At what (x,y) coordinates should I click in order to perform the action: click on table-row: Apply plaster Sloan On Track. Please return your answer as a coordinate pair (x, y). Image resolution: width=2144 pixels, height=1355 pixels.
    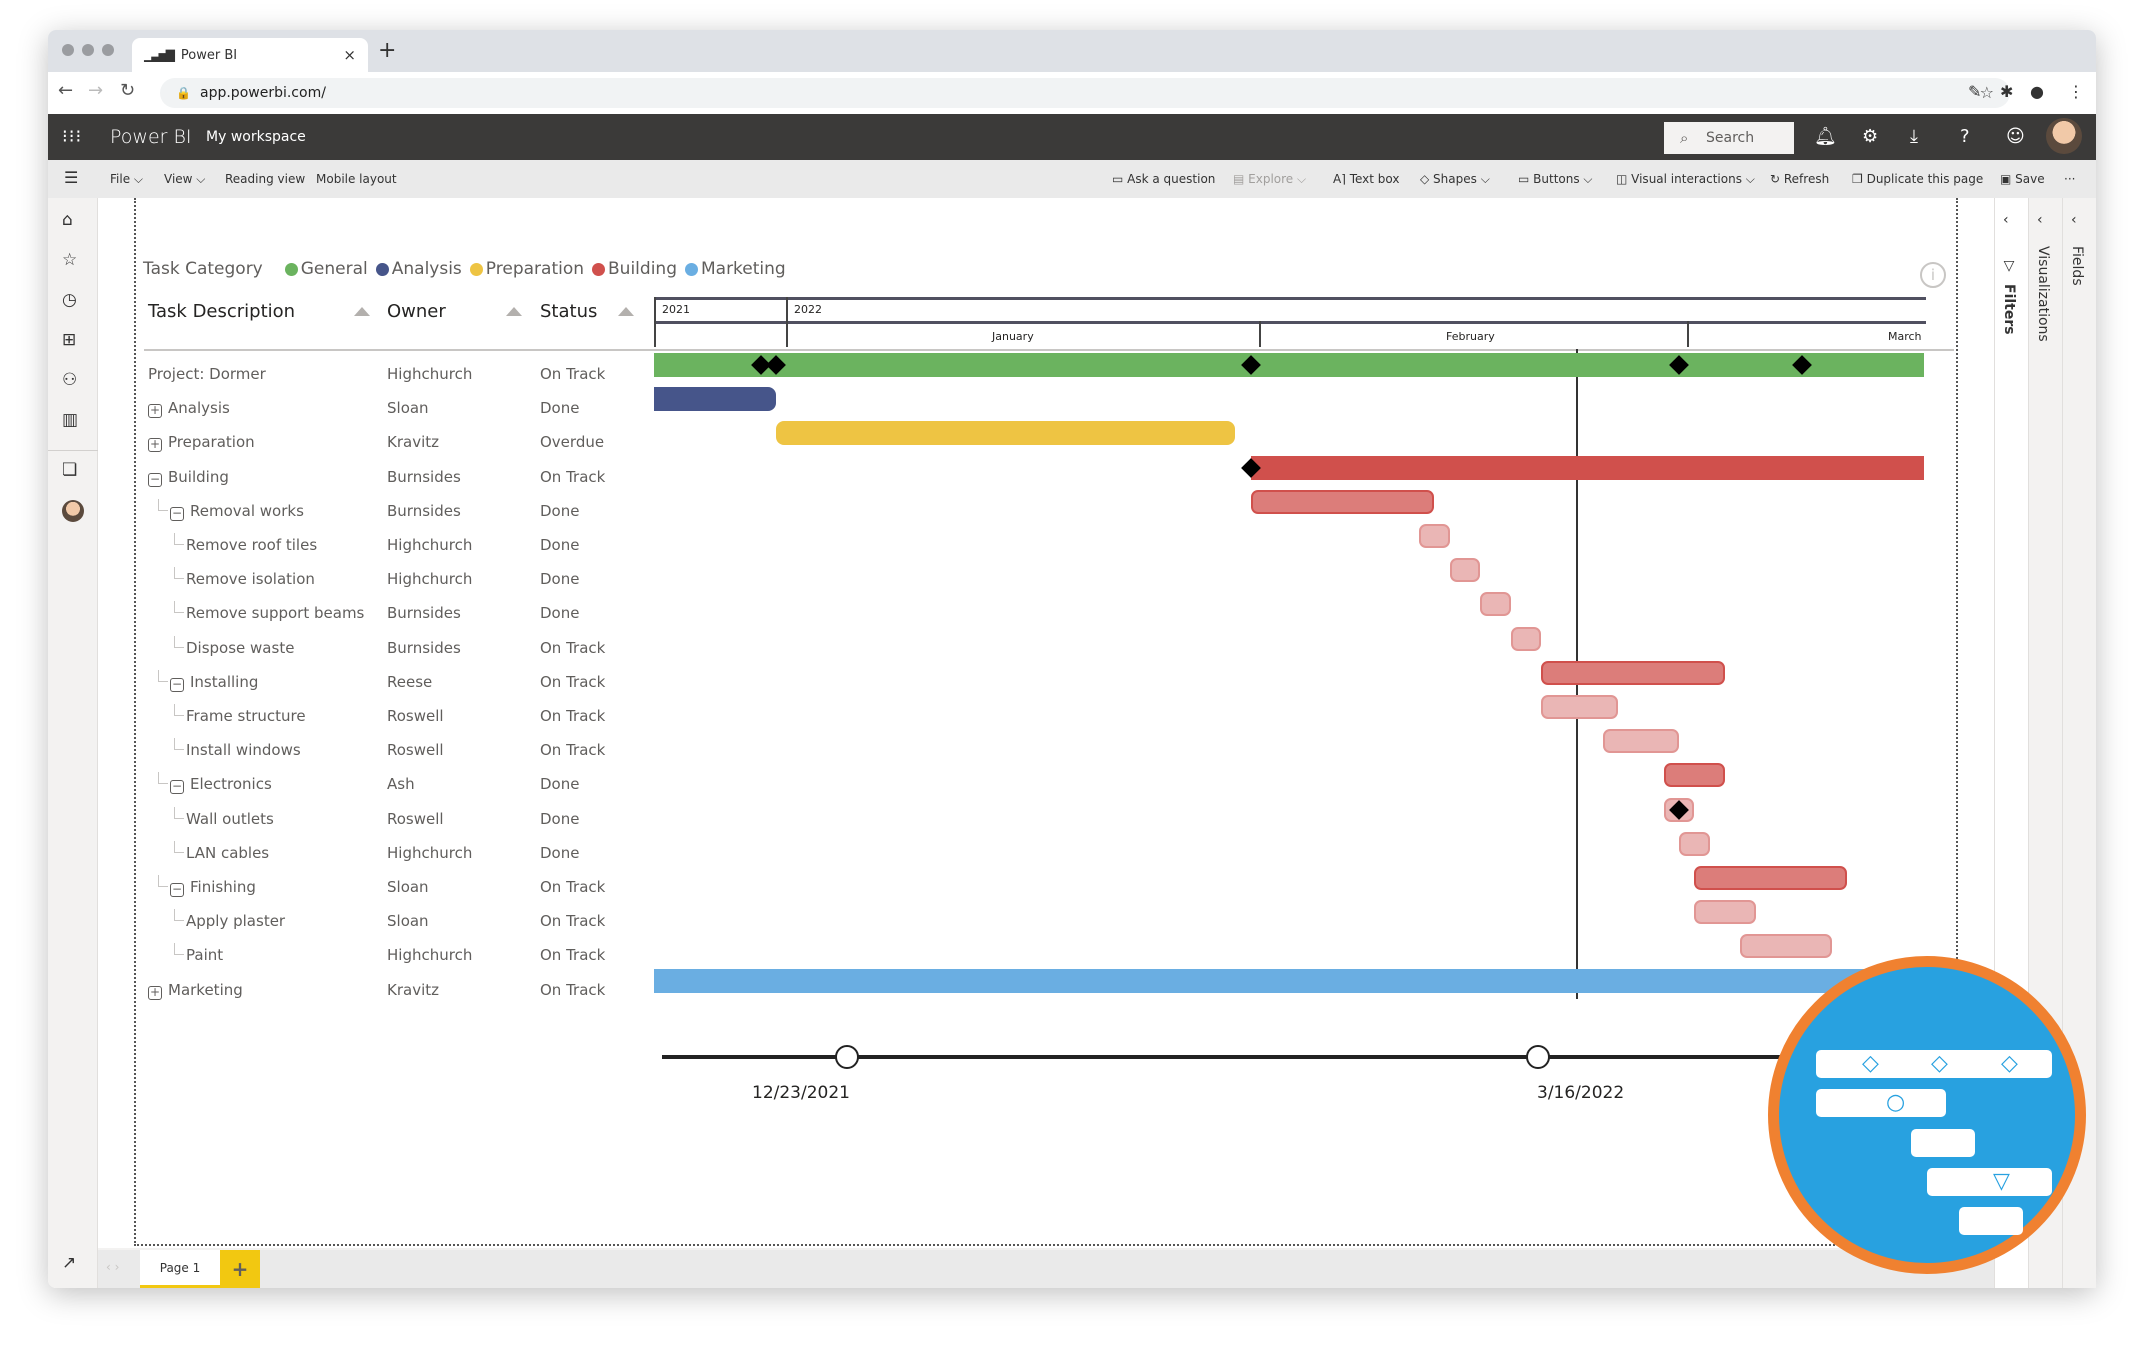
    Looking at the image, I should click on (395, 921).